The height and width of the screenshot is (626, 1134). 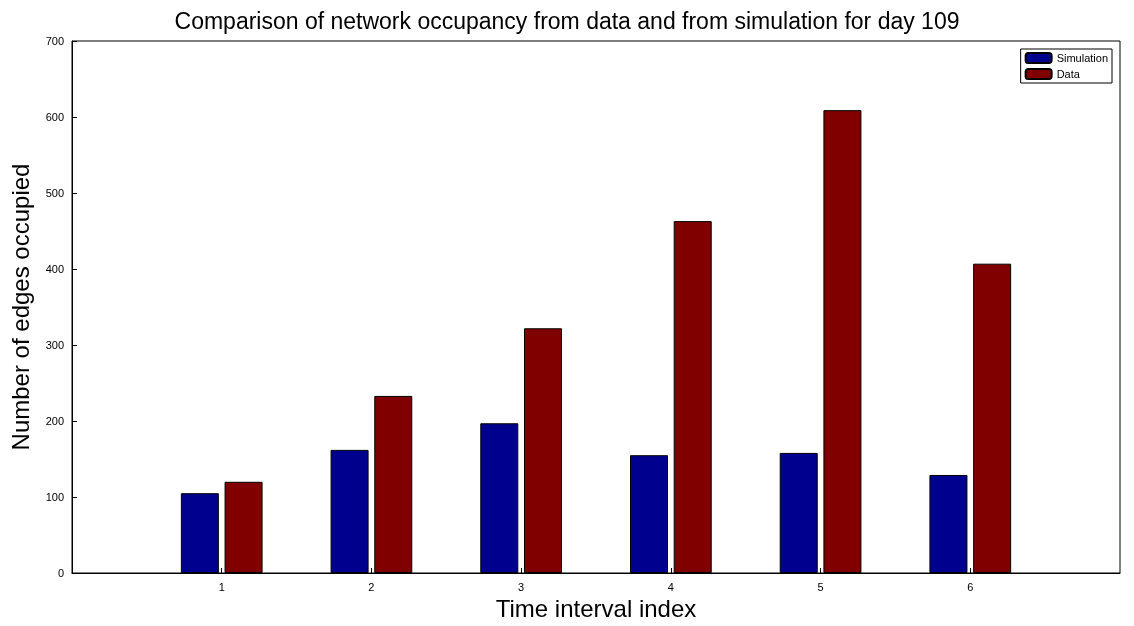 What do you see at coordinates (54, 193) in the screenshot?
I see `y-tick-label: 500` at bounding box center [54, 193].